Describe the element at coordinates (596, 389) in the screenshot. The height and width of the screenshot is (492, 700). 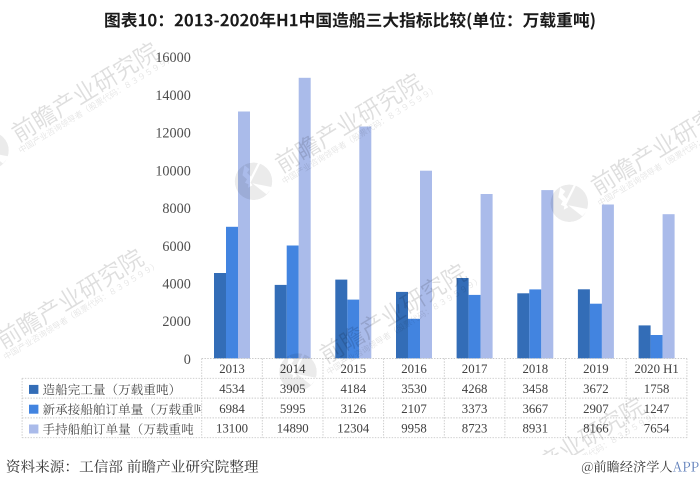
I see `svg-text: 3672` at that location.